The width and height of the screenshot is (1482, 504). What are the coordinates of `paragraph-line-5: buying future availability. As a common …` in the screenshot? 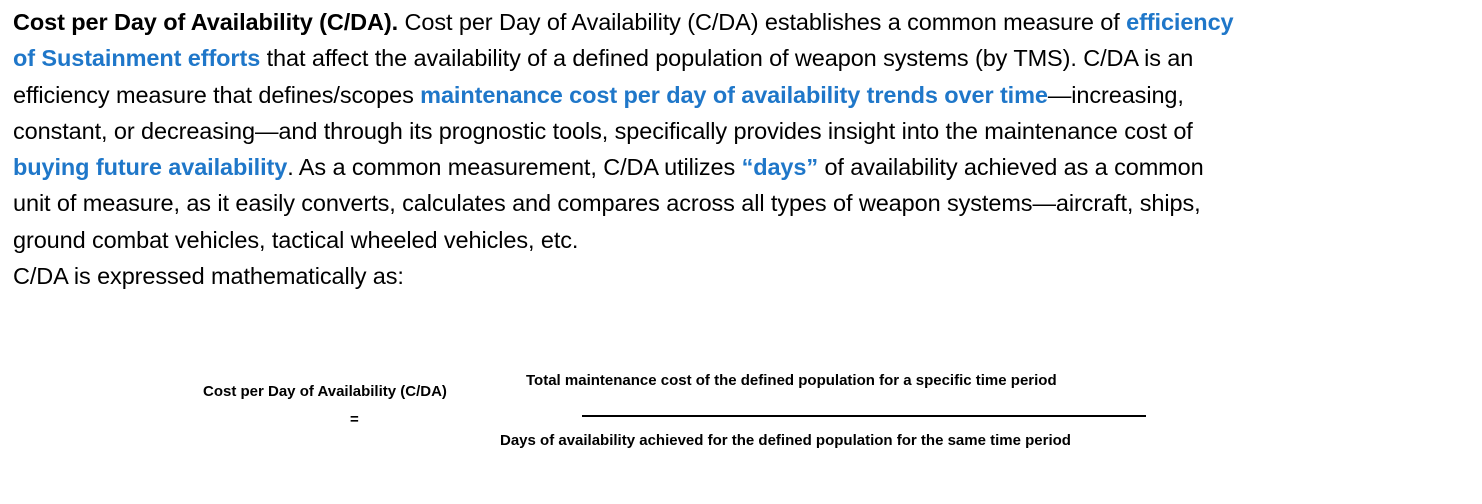 It's located at (743, 167).